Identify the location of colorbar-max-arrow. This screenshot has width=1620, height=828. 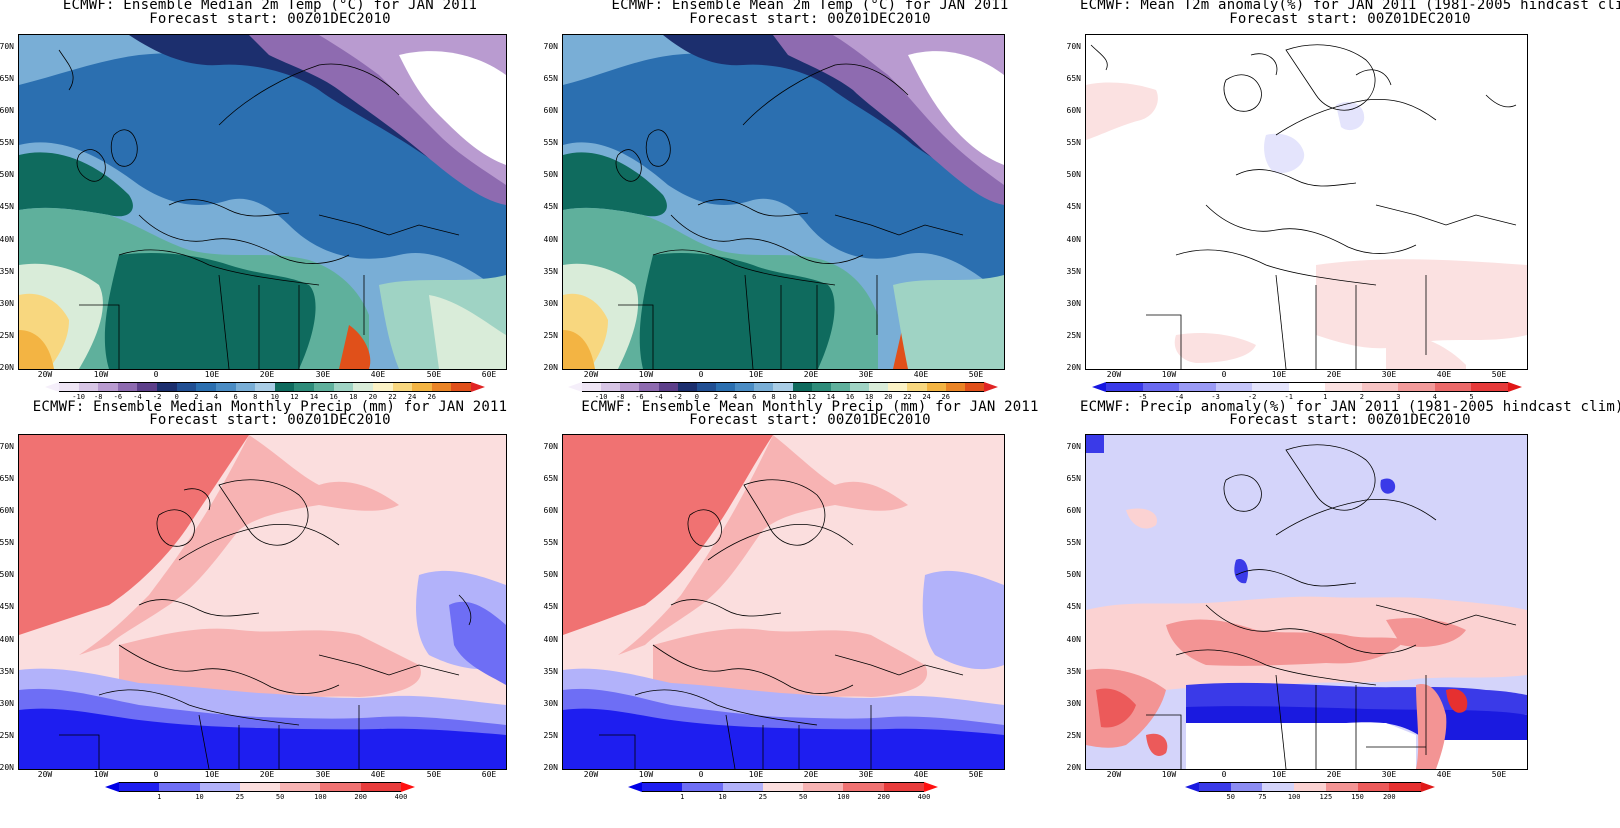
(991, 387).